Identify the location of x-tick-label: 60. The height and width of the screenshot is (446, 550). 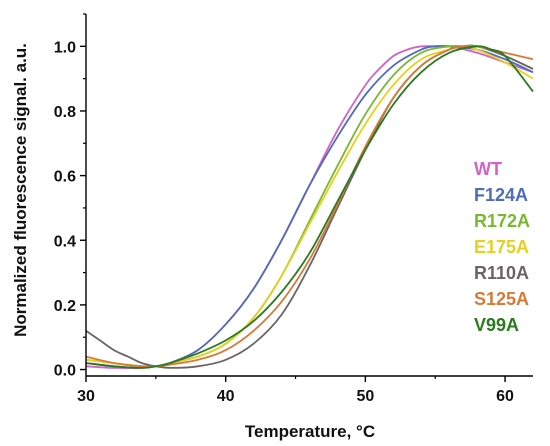
(505, 396).